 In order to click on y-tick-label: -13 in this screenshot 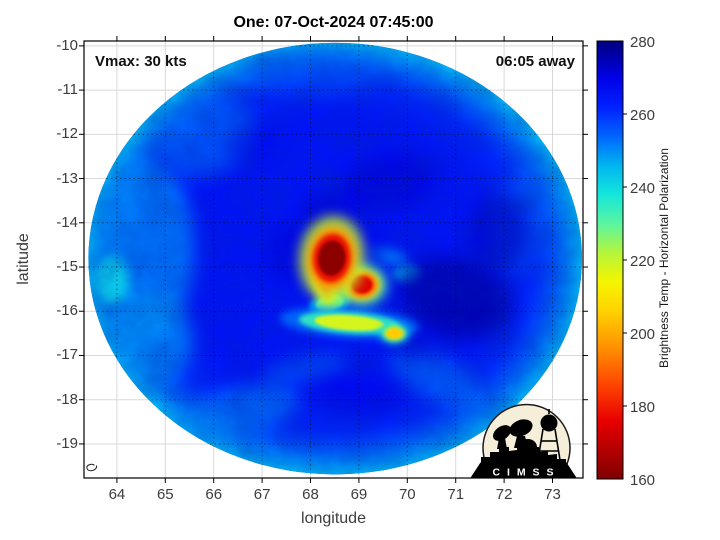, I will do `click(67, 178)`.